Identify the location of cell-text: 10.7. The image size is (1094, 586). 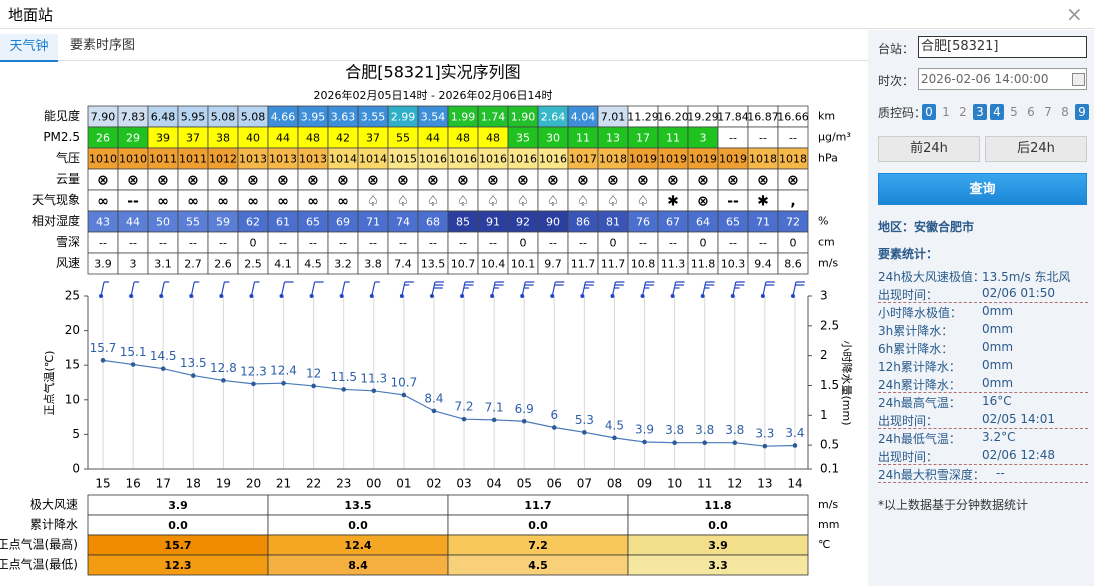
(463, 264).